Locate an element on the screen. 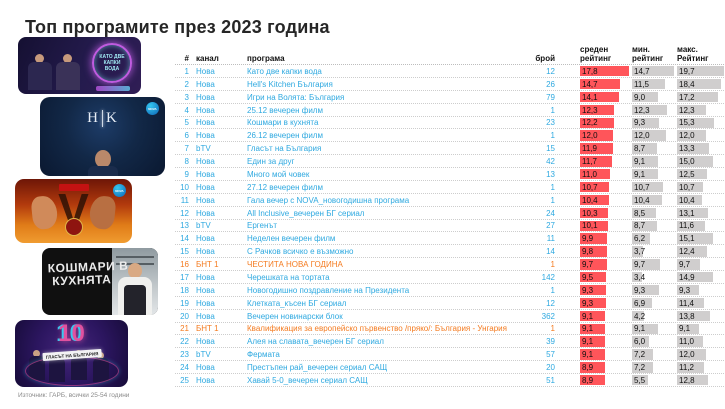 Image resolution: width=725 pixels, height=409 pixels. min-rating-cell: 6,2 is located at coordinates (651, 238).